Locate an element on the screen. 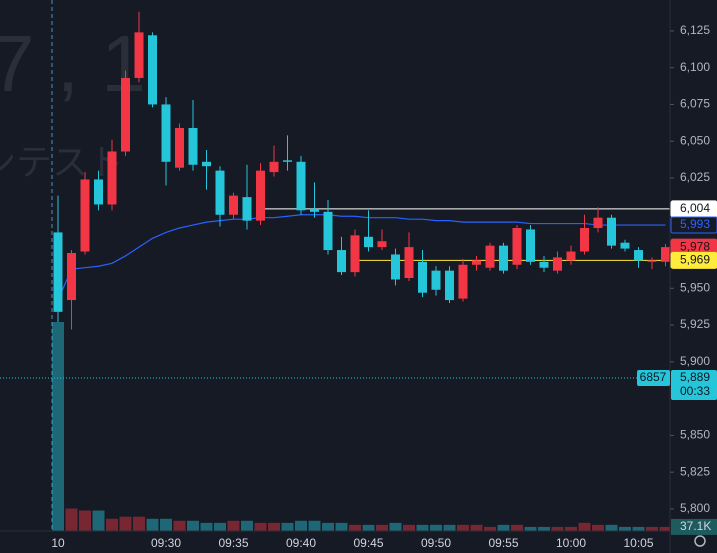  y-tick-label: 5,800 is located at coordinates (695, 508).